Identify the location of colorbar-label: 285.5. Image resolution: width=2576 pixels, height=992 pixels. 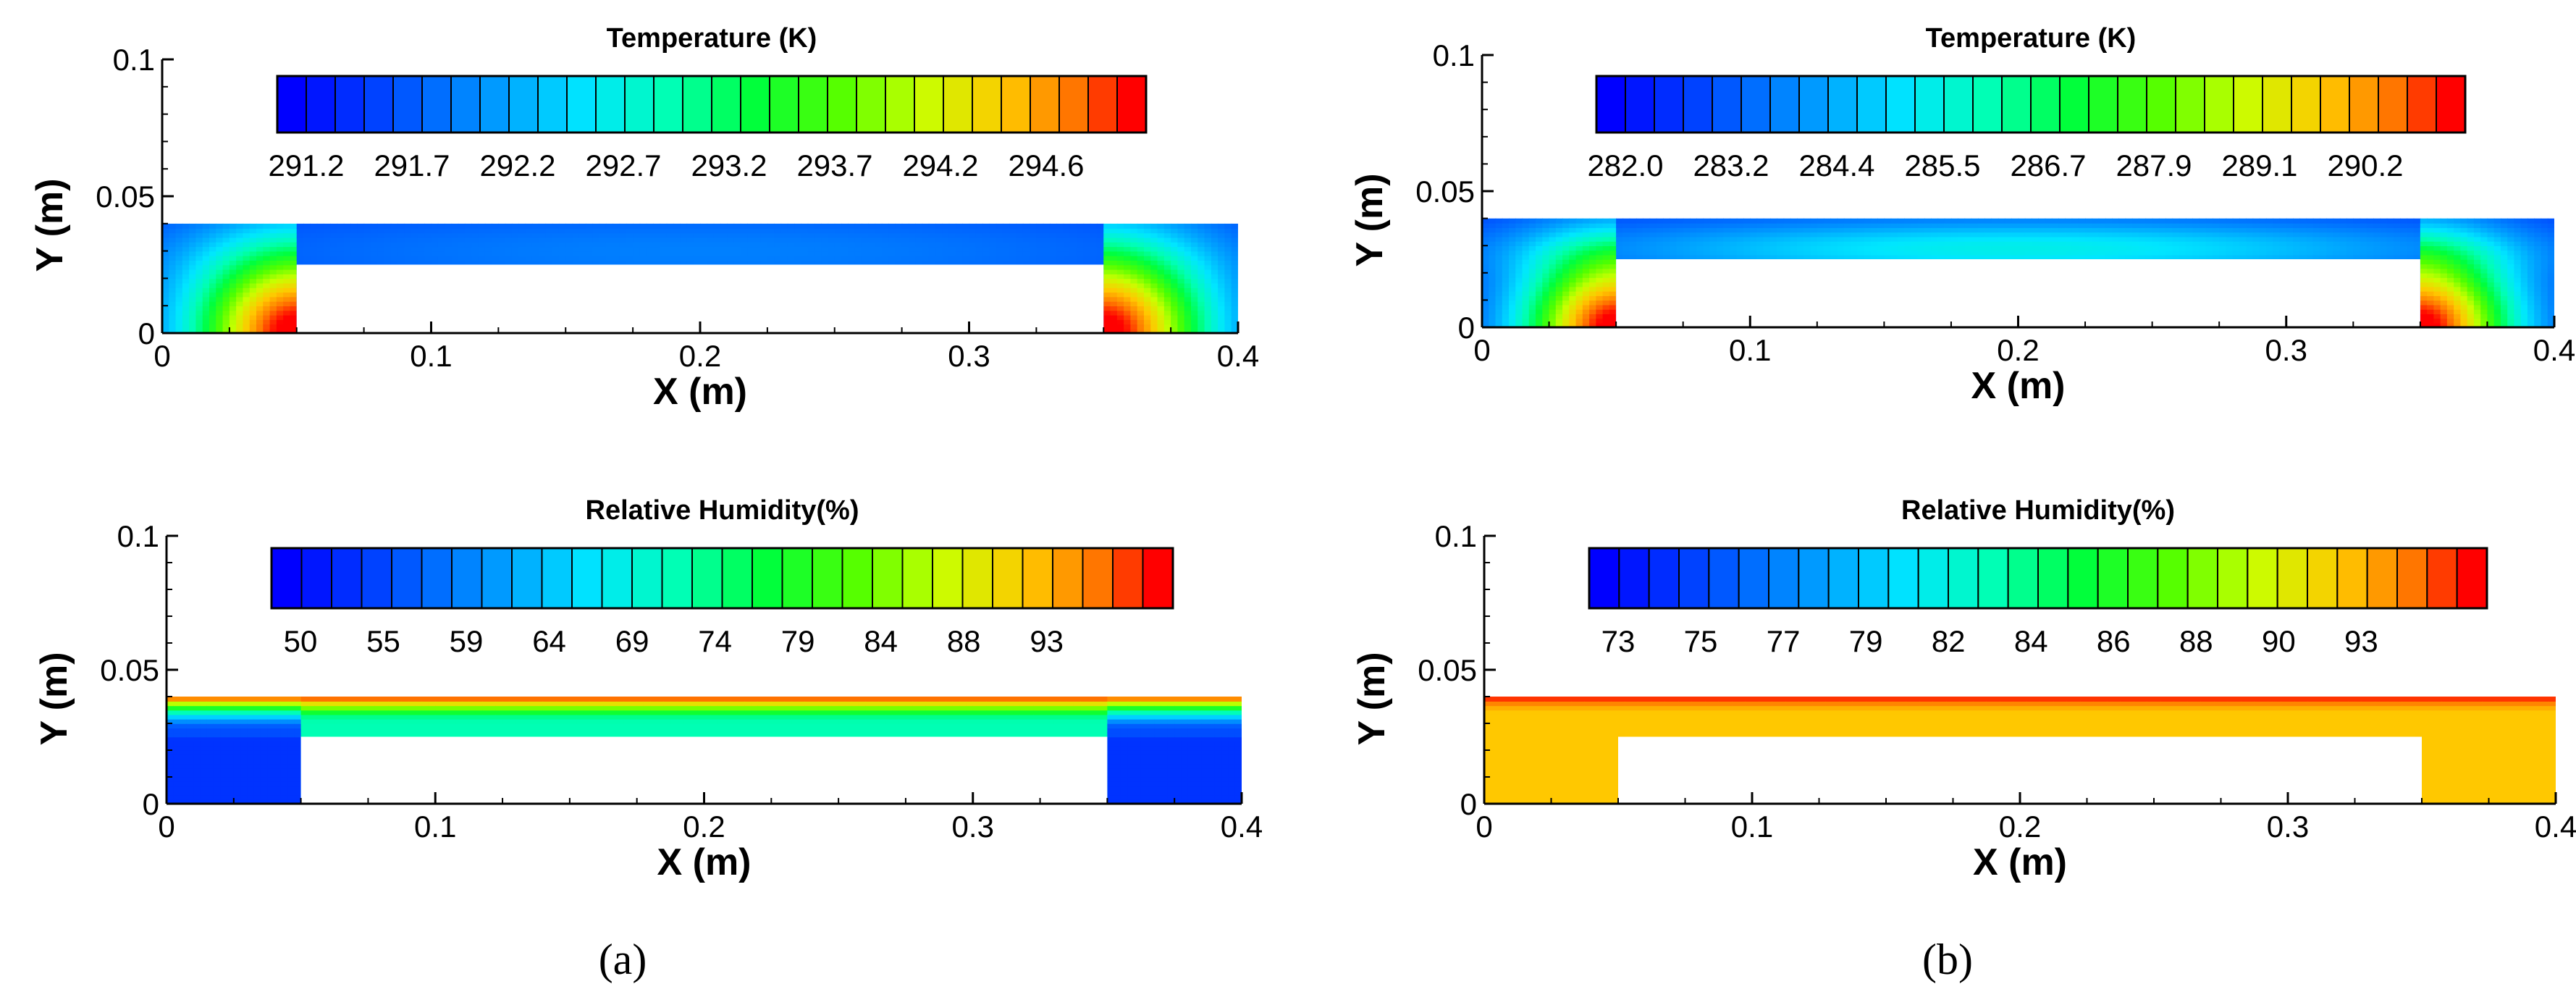
(1942, 165).